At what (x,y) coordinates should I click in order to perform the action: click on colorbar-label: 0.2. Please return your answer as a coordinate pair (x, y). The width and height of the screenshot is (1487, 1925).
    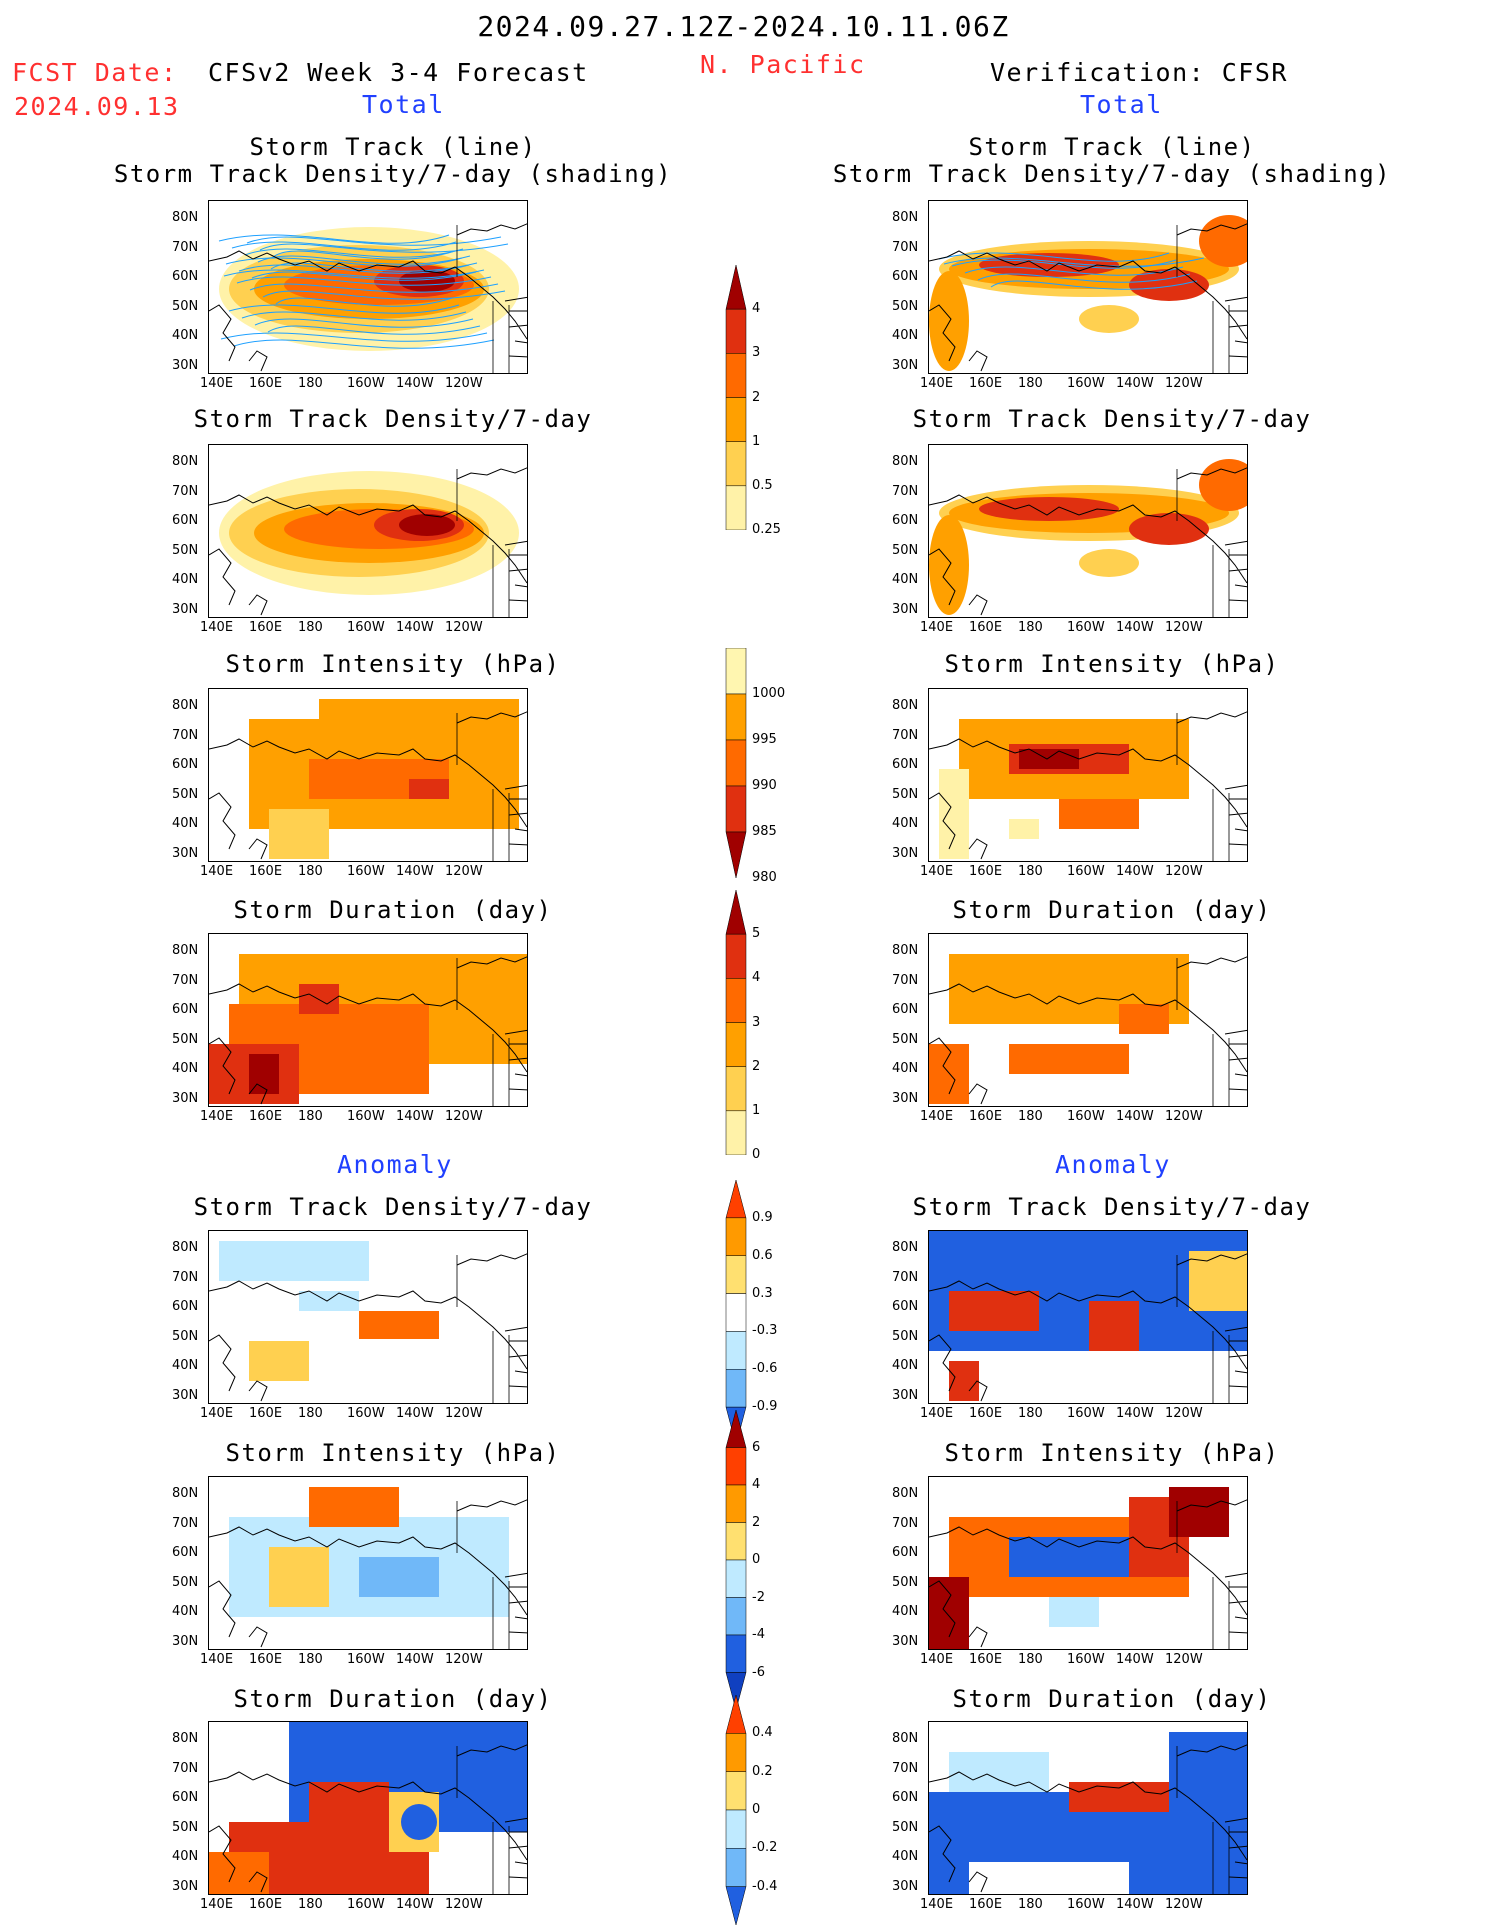
    Looking at the image, I should click on (762, 1771).